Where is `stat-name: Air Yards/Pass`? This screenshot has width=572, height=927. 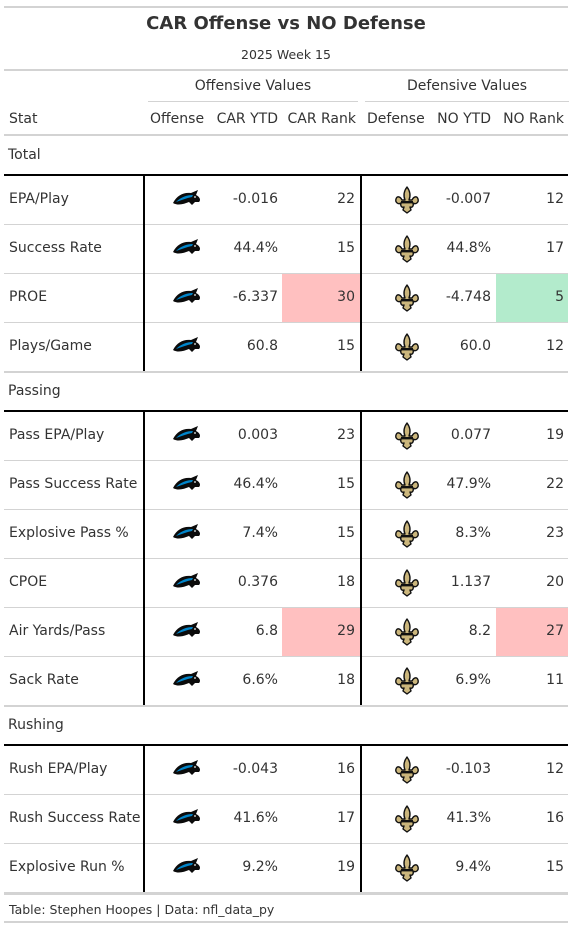 stat-name: Air Yards/Pass is located at coordinates (57, 631).